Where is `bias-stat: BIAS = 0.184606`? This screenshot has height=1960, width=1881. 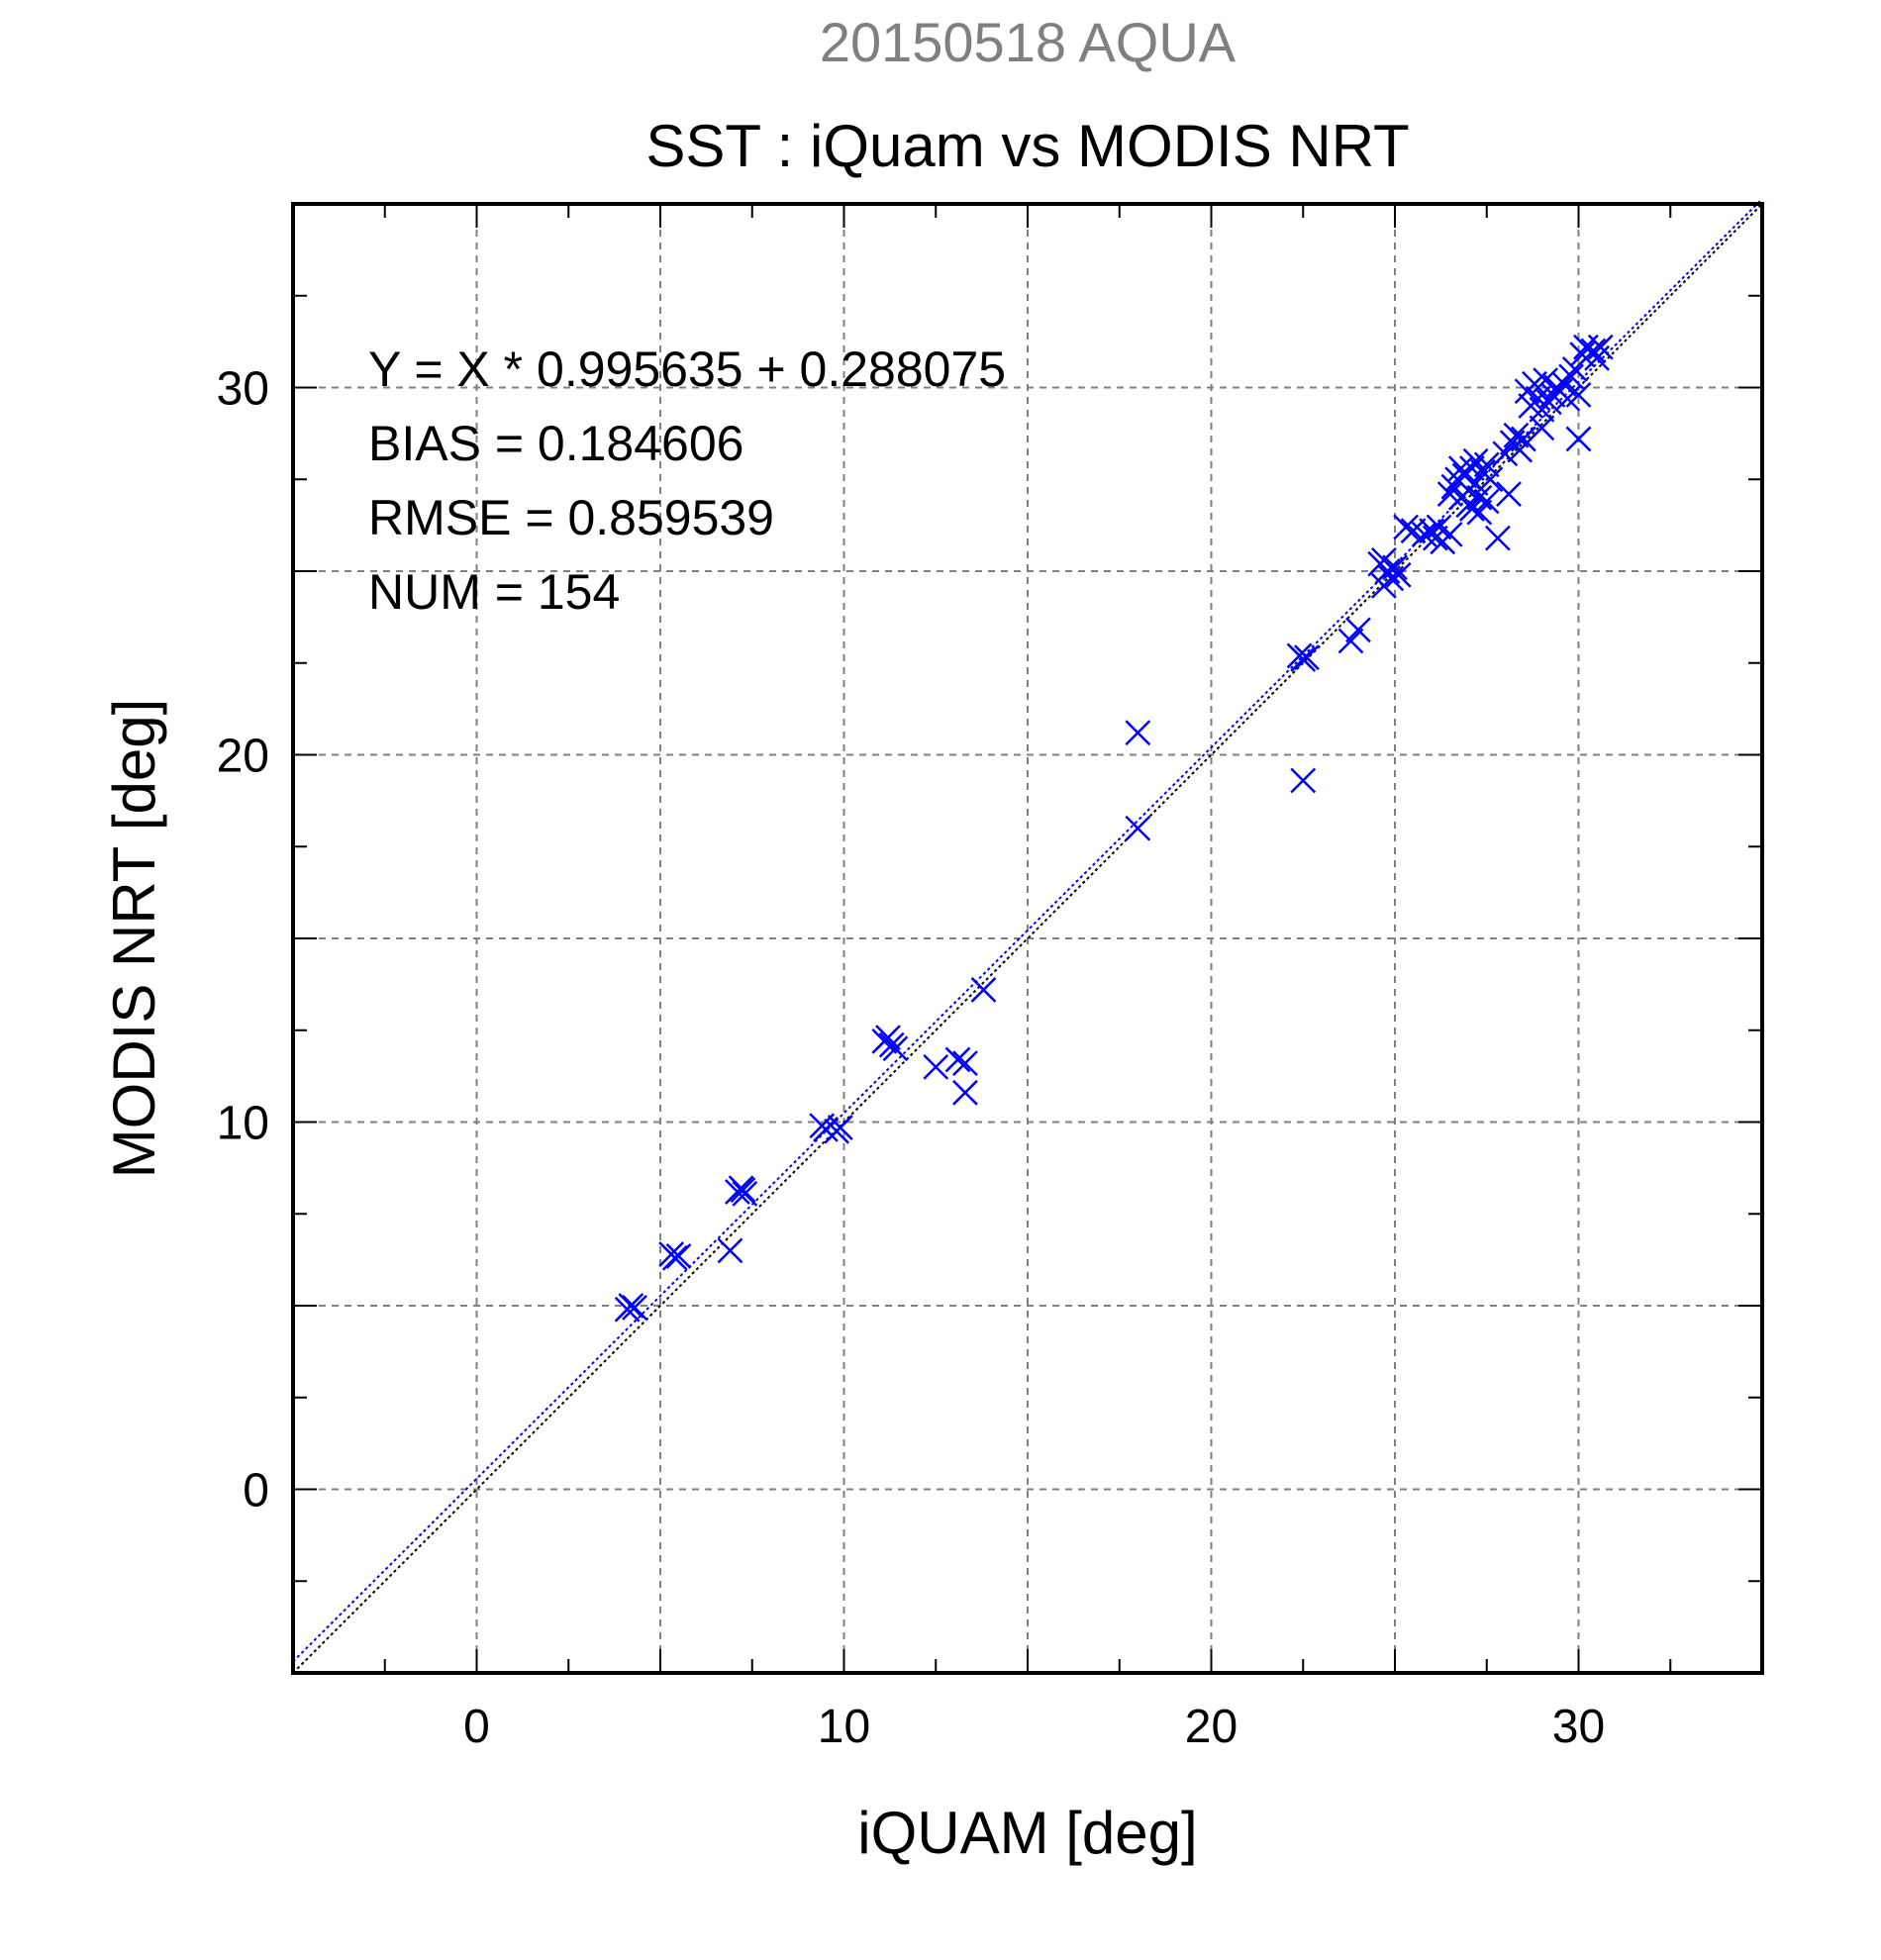
bias-stat: BIAS = 0.184606 is located at coordinates (556, 443).